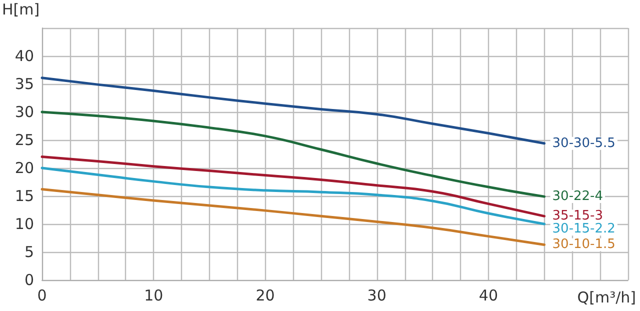  I want to click on y-tick-label: 5, so click(29, 252).